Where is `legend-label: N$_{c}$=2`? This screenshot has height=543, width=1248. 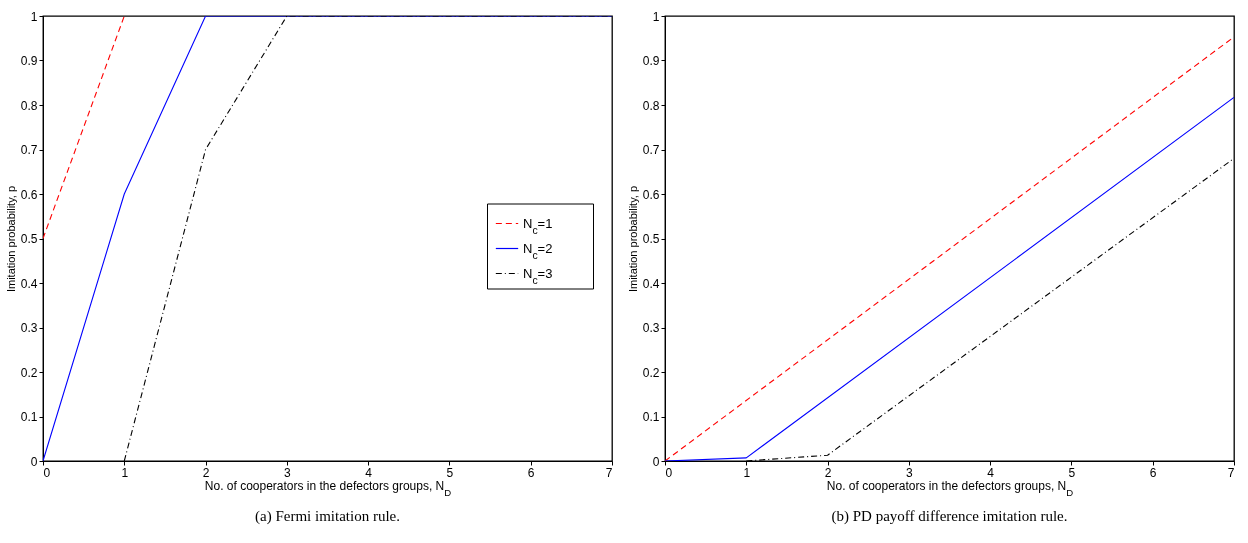
legend-label: N$_{c}$=2 is located at coordinates (538, 250).